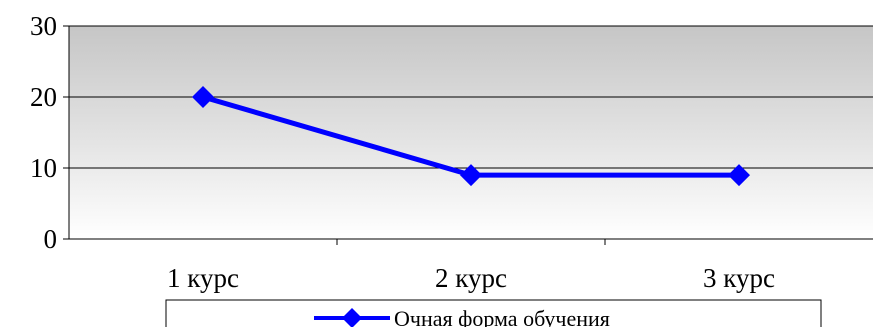  What do you see at coordinates (43, 26) in the screenshot?
I see `y-tick-label: 30` at bounding box center [43, 26].